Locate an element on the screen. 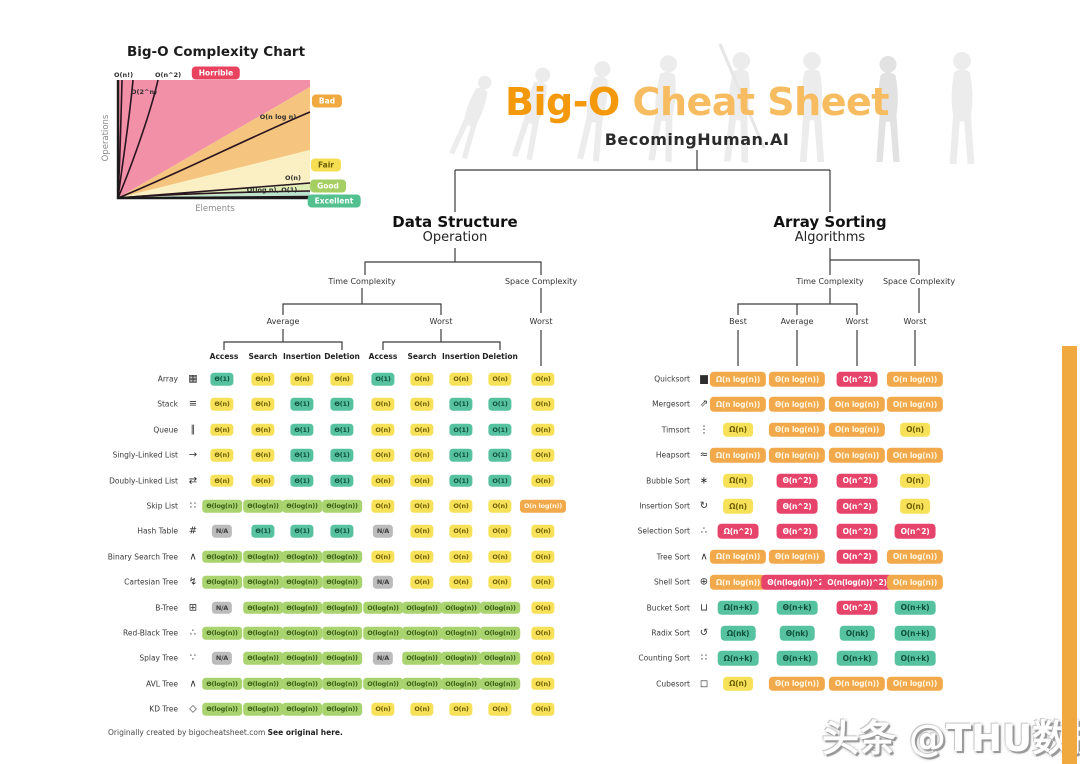 The image size is (1080, 764). ds-pill-doubly-linked-list-6: O(1) is located at coordinates (461, 480).